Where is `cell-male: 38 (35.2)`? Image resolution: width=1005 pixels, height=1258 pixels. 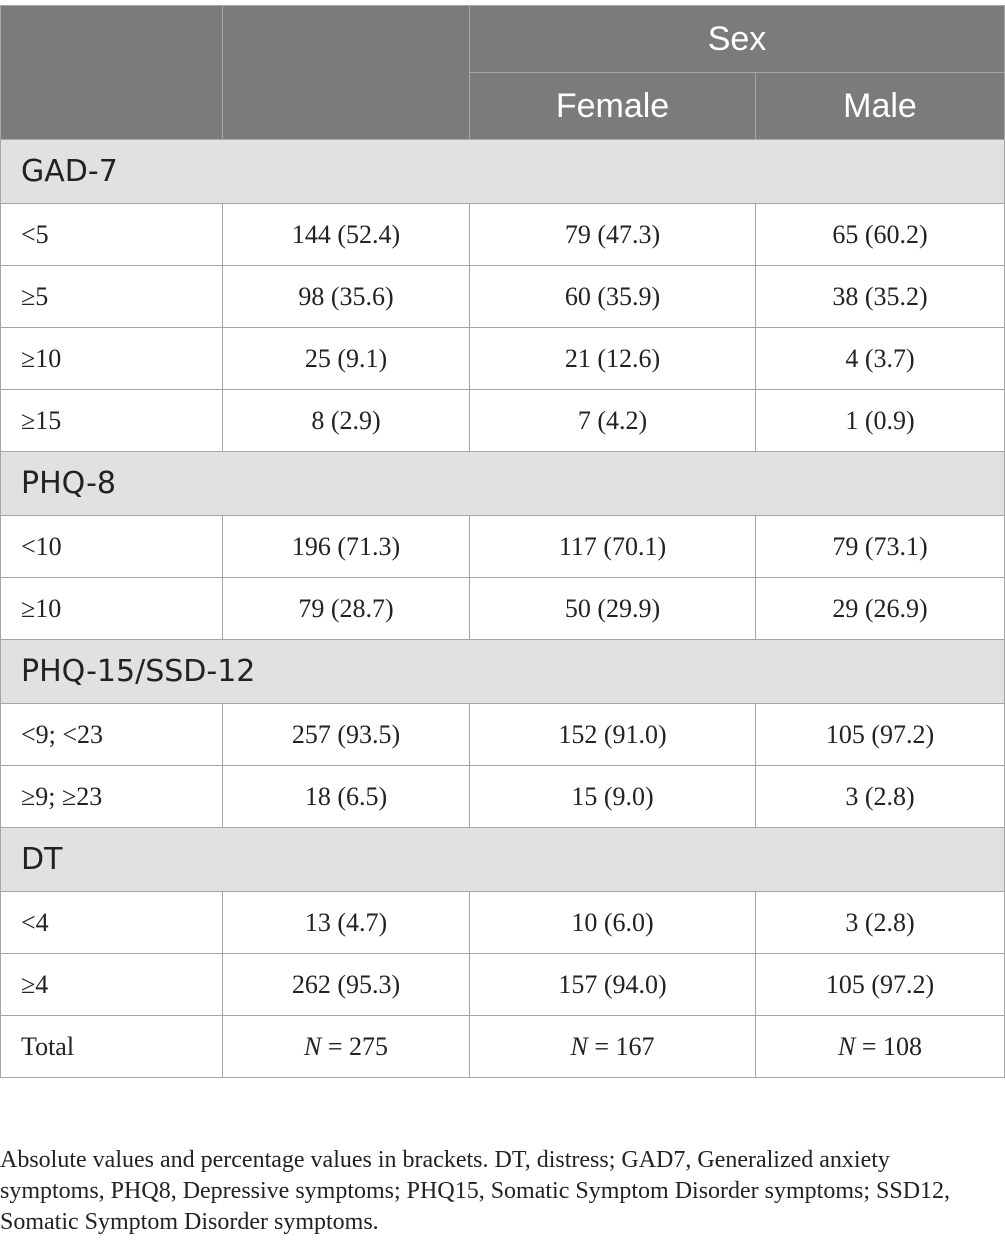 cell-male: 38 (35.2) is located at coordinates (880, 296).